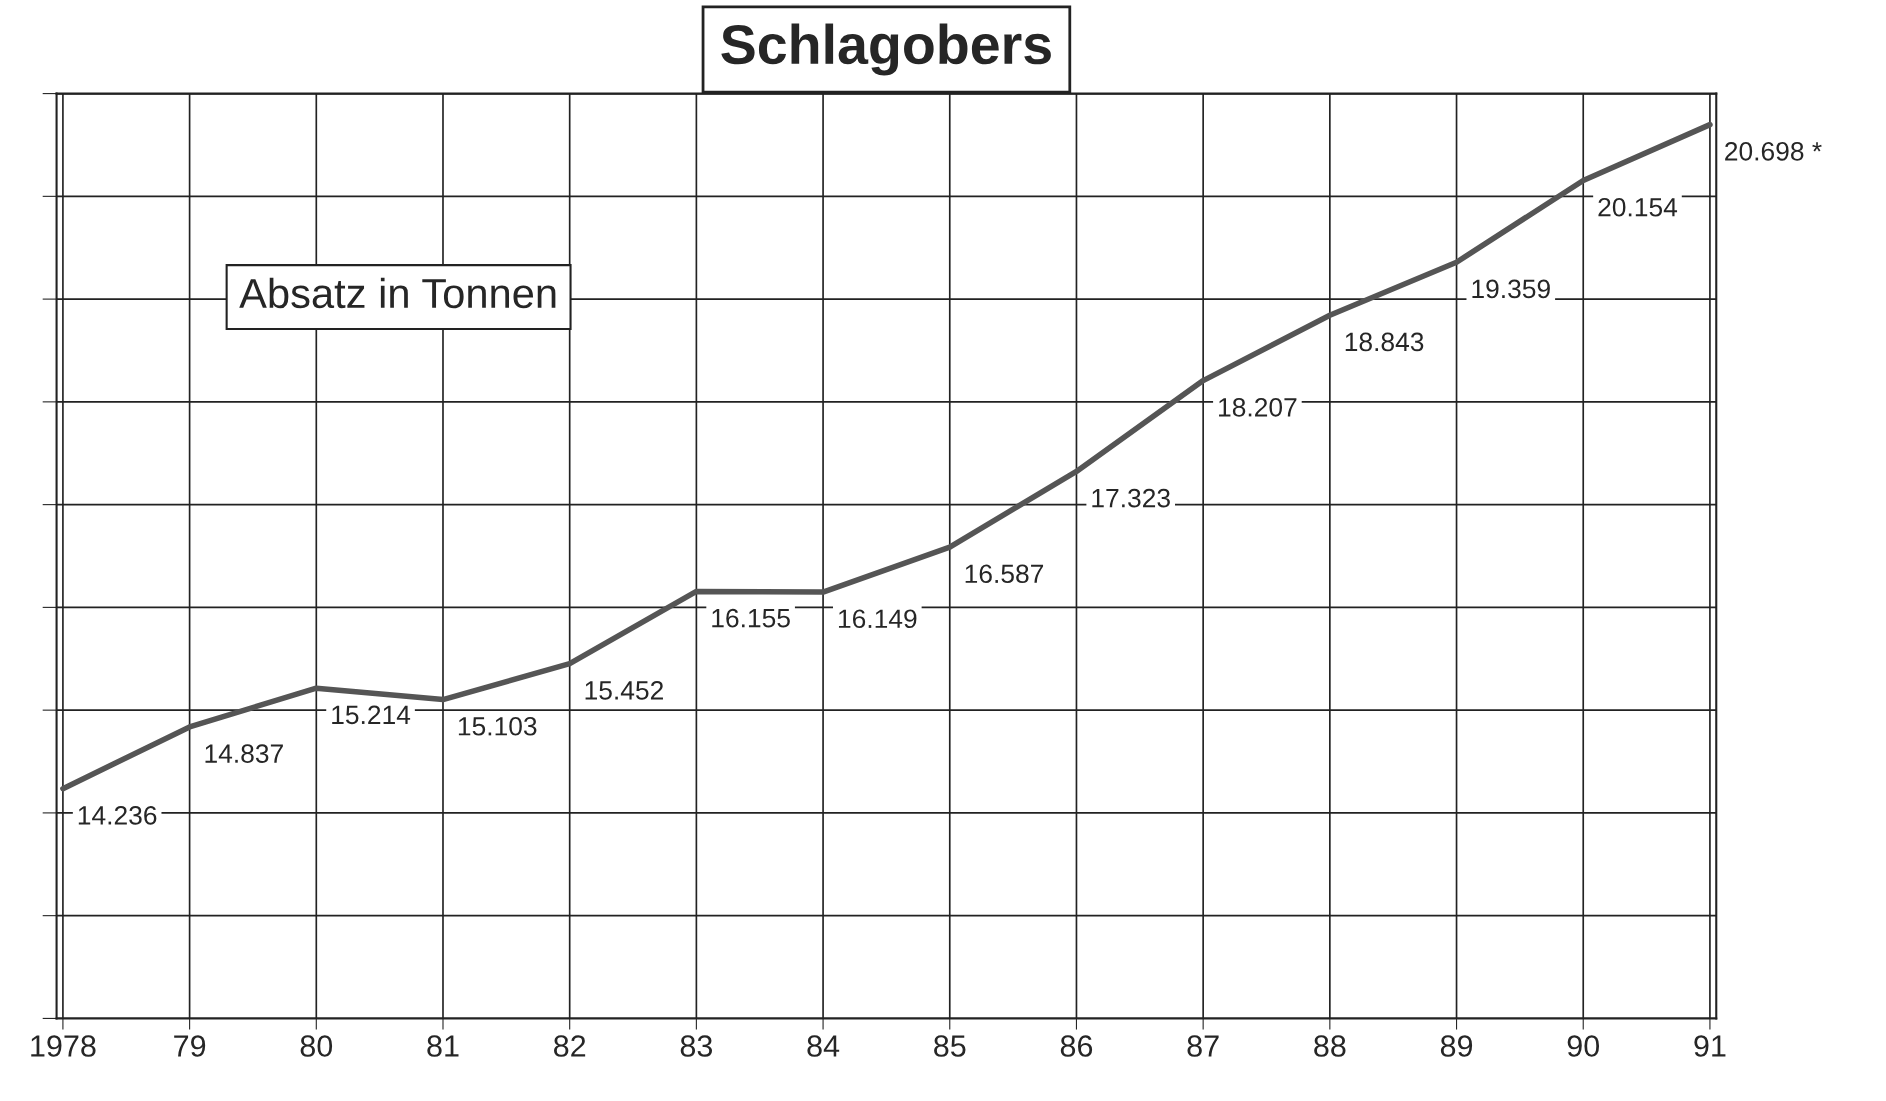  I want to click on data-label: 16.587, so click(1004, 574).